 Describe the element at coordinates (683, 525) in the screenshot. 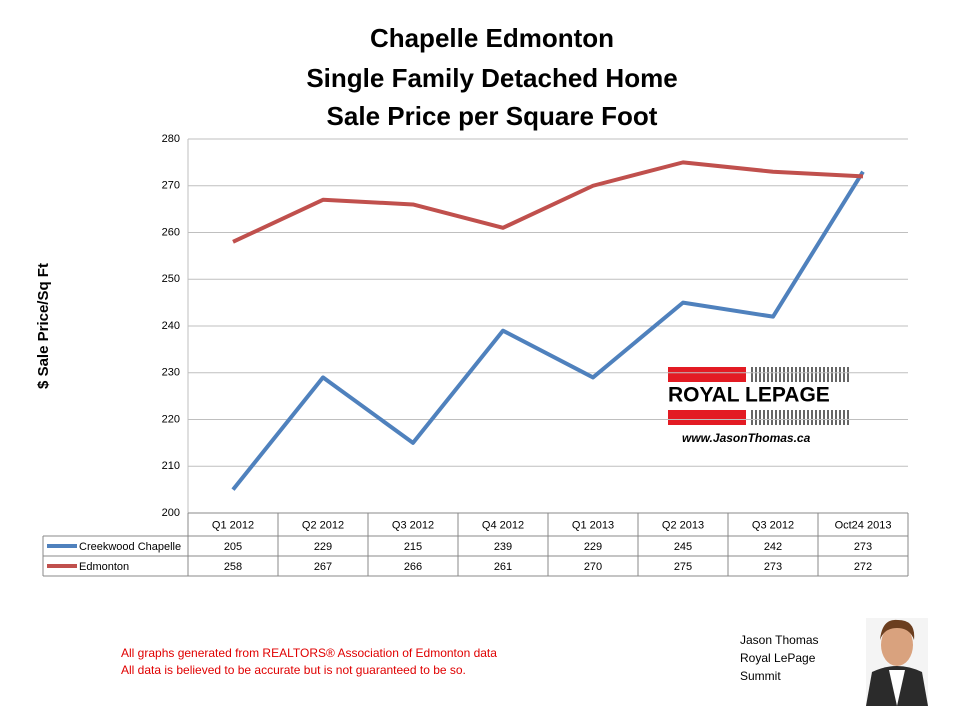

I see `x-tick-label: Q2 2013` at that location.